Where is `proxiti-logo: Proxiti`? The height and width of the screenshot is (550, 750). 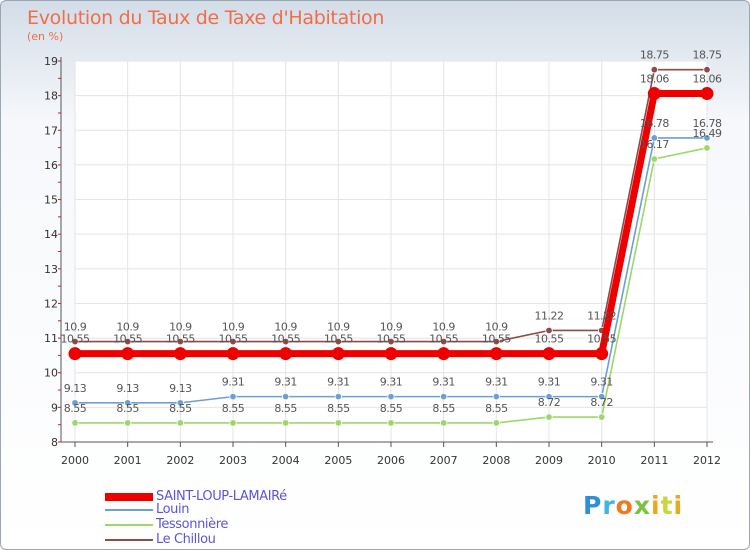
proxiti-logo: Proxiti is located at coordinates (633, 505).